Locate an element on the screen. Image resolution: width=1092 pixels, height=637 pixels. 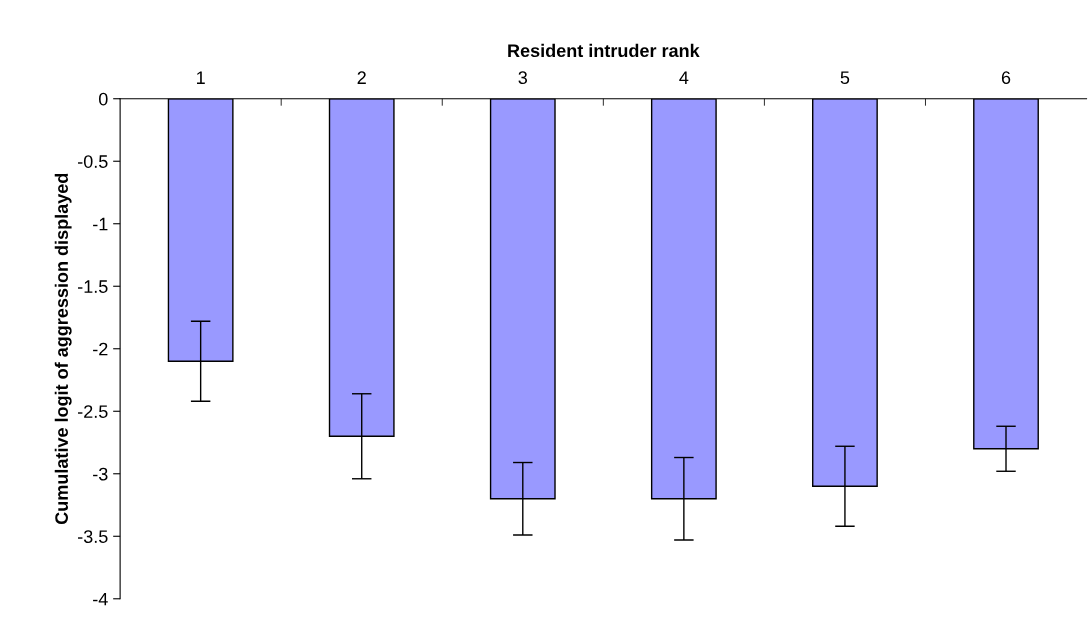
x-axis-title: Resident intruder rank is located at coordinates (604, 50).